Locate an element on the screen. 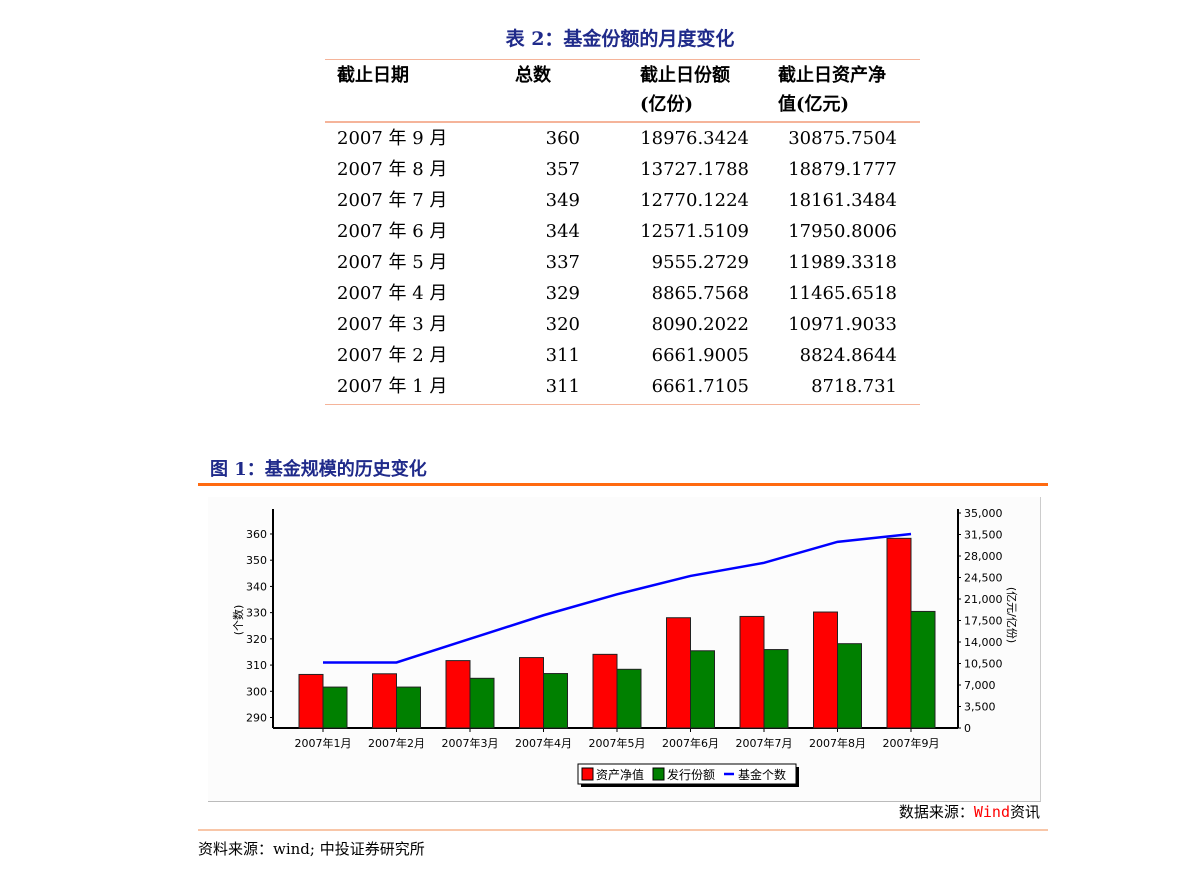  right-axis-tick-label: 0 is located at coordinates (967, 728).